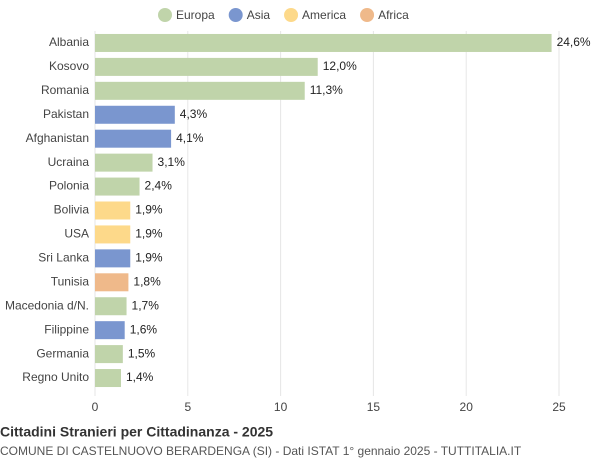 This screenshot has width=600, height=460. Describe the element at coordinates (467, 407) in the screenshot. I see `x-tick-label: 20` at that location.